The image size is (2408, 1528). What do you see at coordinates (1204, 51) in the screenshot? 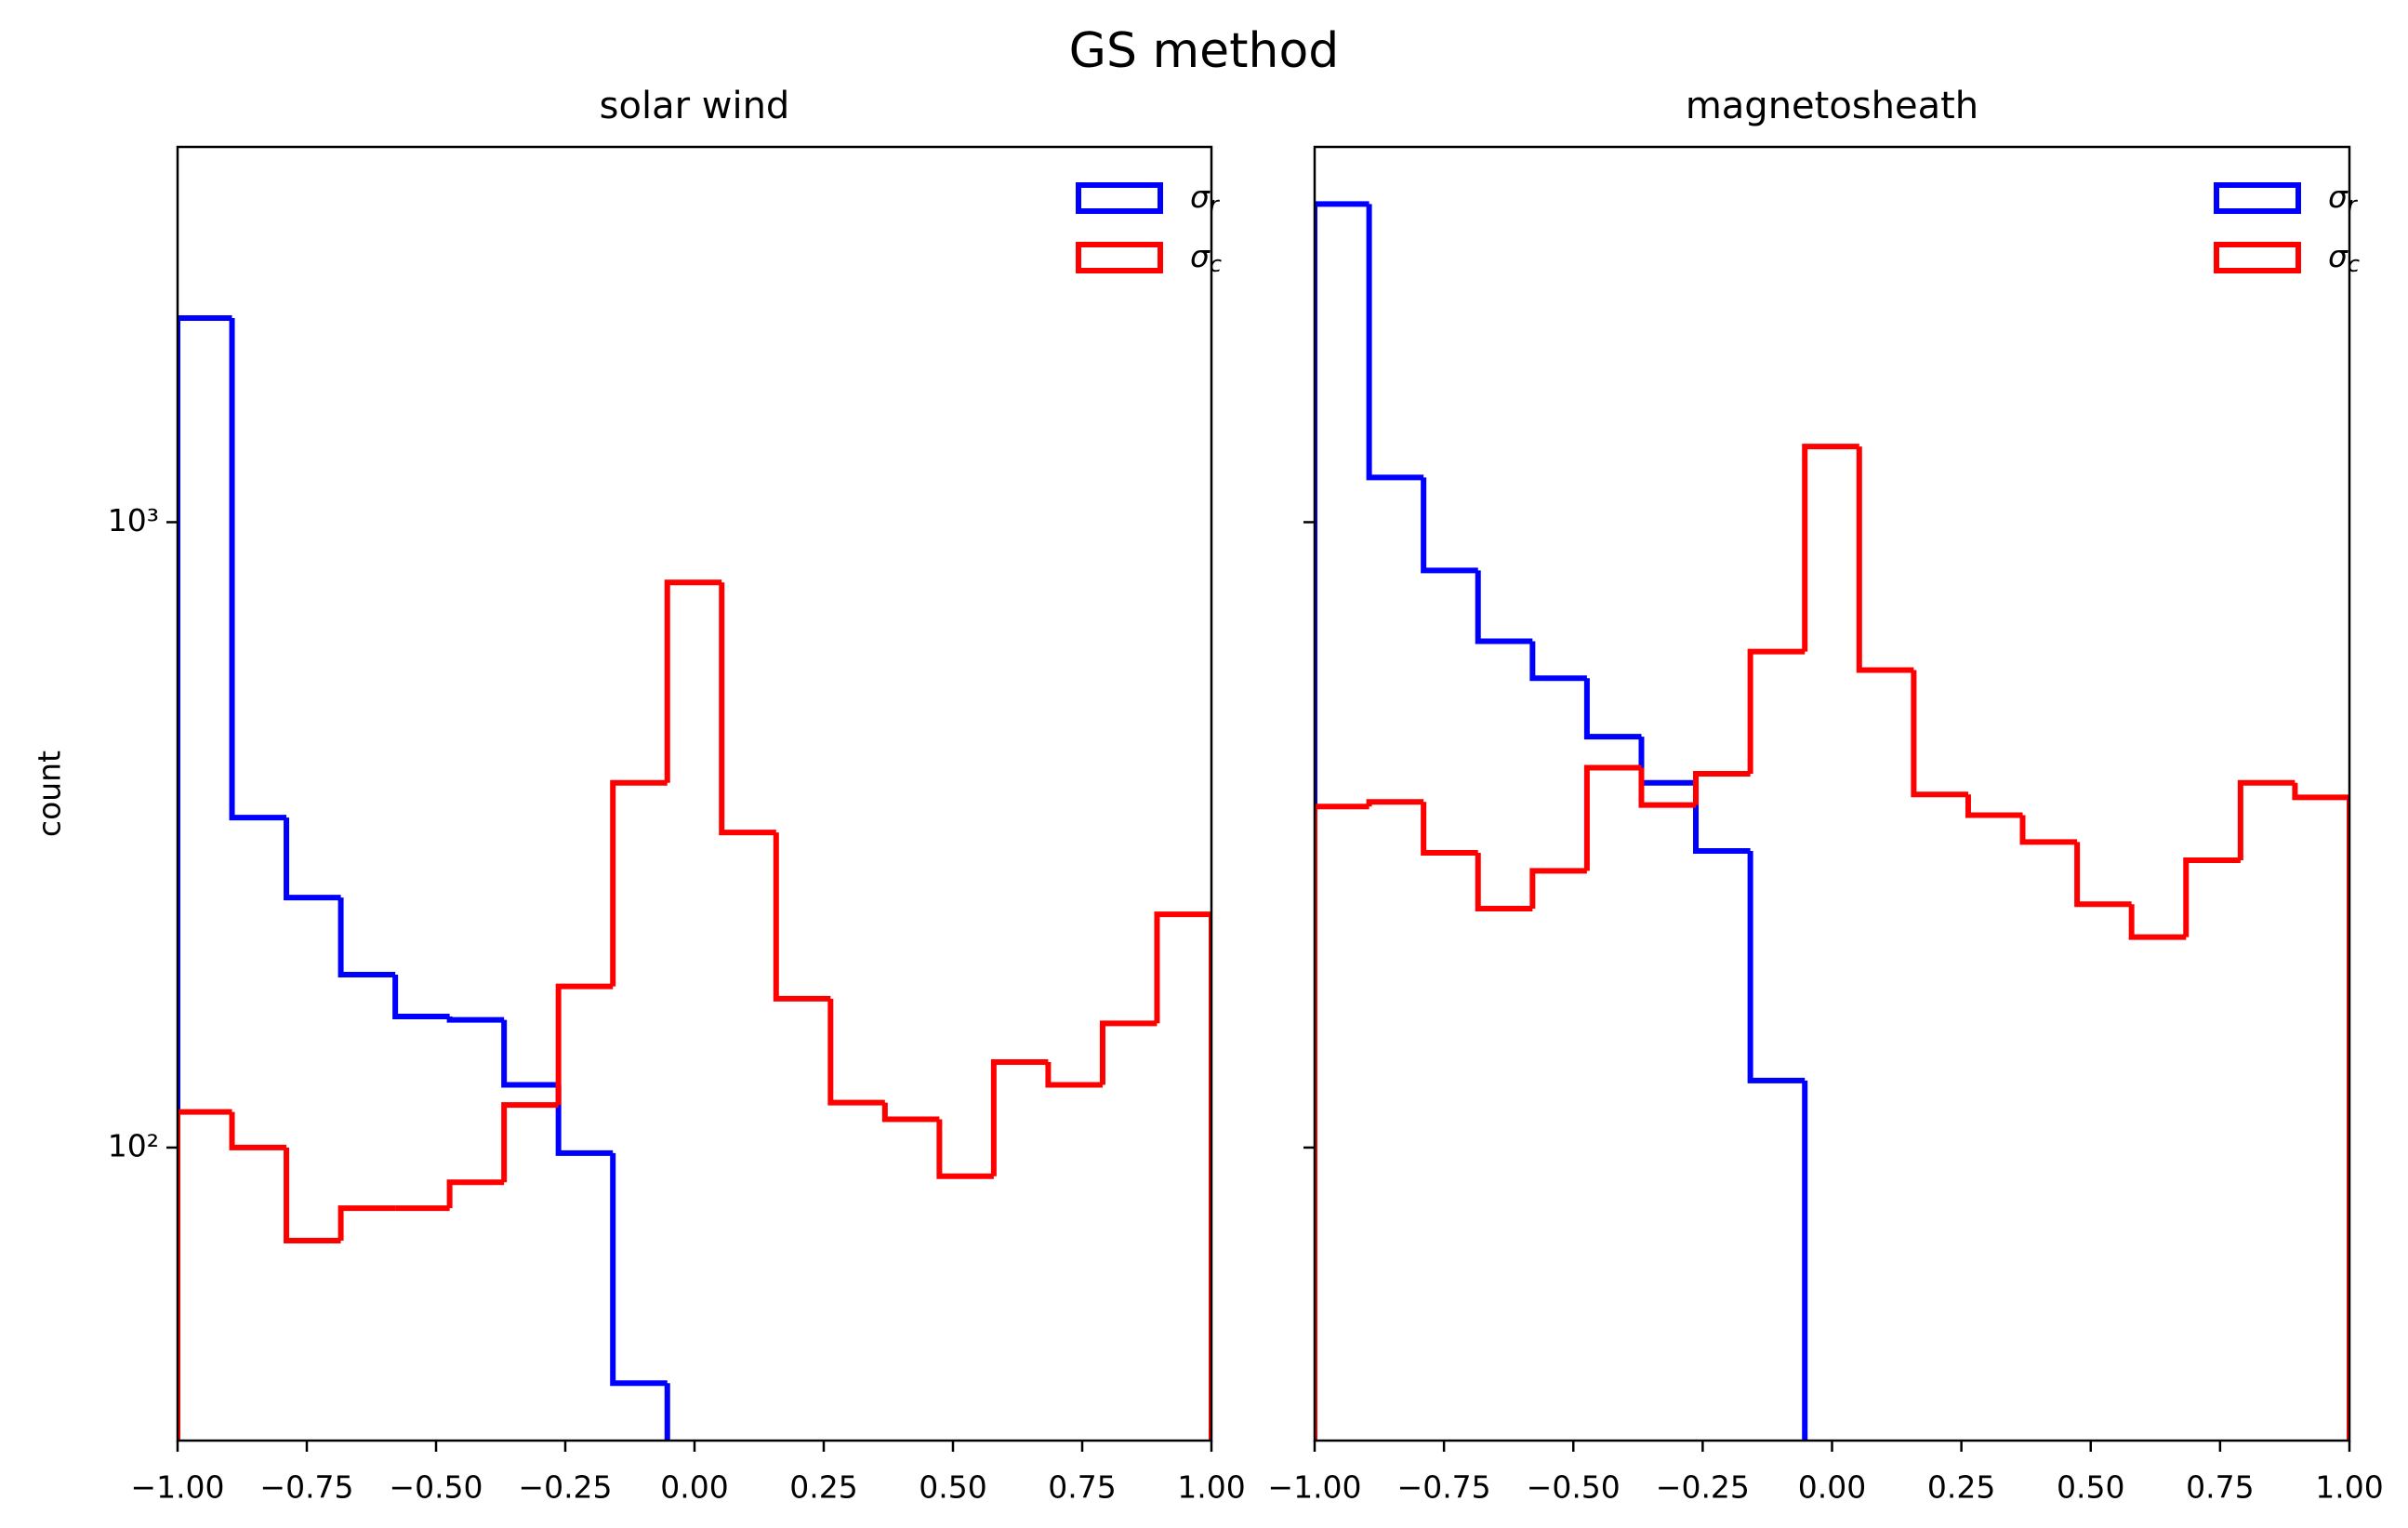
I see `figure-title: GS method` at bounding box center [1204, 51].